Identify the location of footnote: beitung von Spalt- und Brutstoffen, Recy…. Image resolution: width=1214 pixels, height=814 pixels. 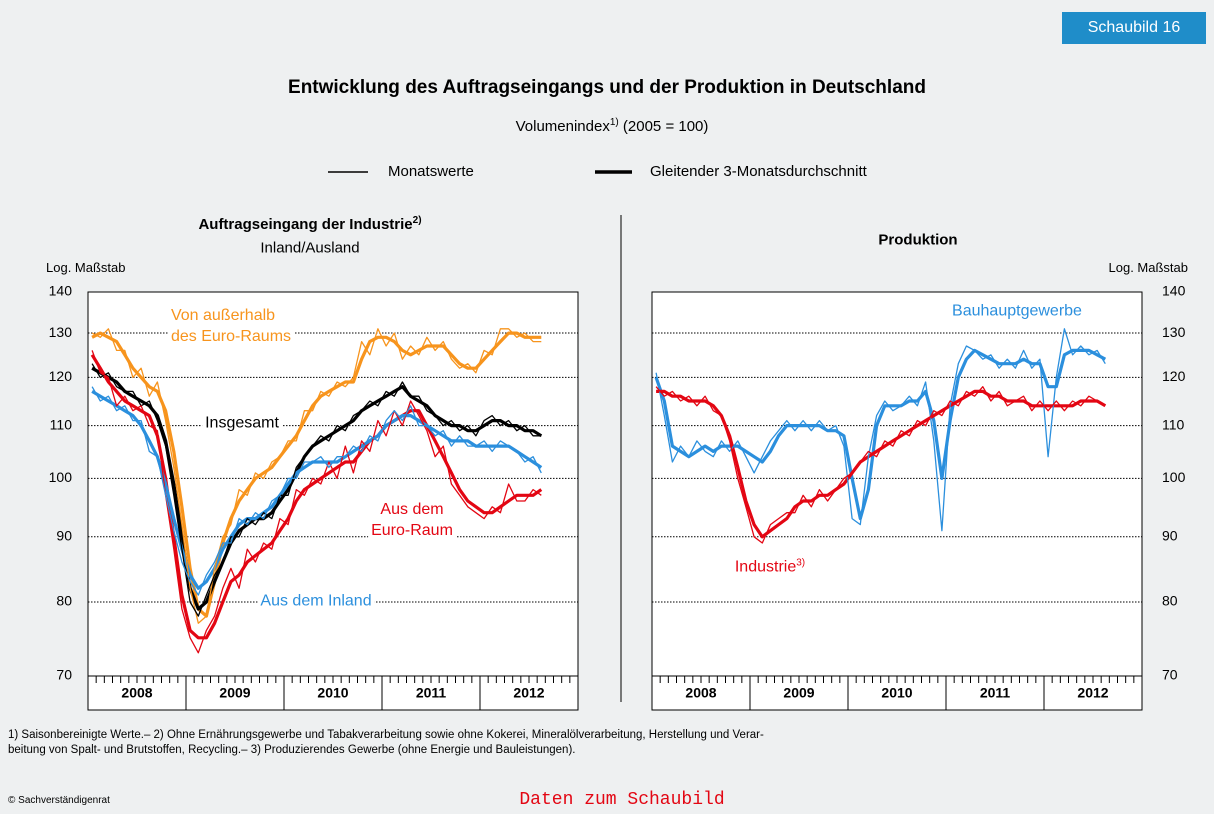
(292, 750).